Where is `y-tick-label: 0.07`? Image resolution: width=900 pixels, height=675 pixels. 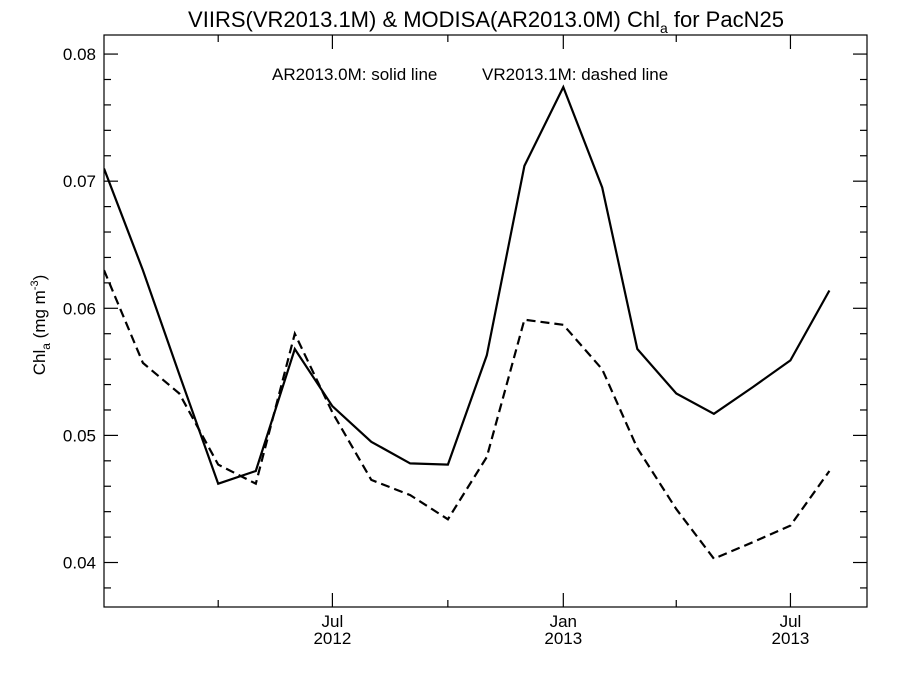 y-tick-label: 0.07 is located at coordinates (79, 181).